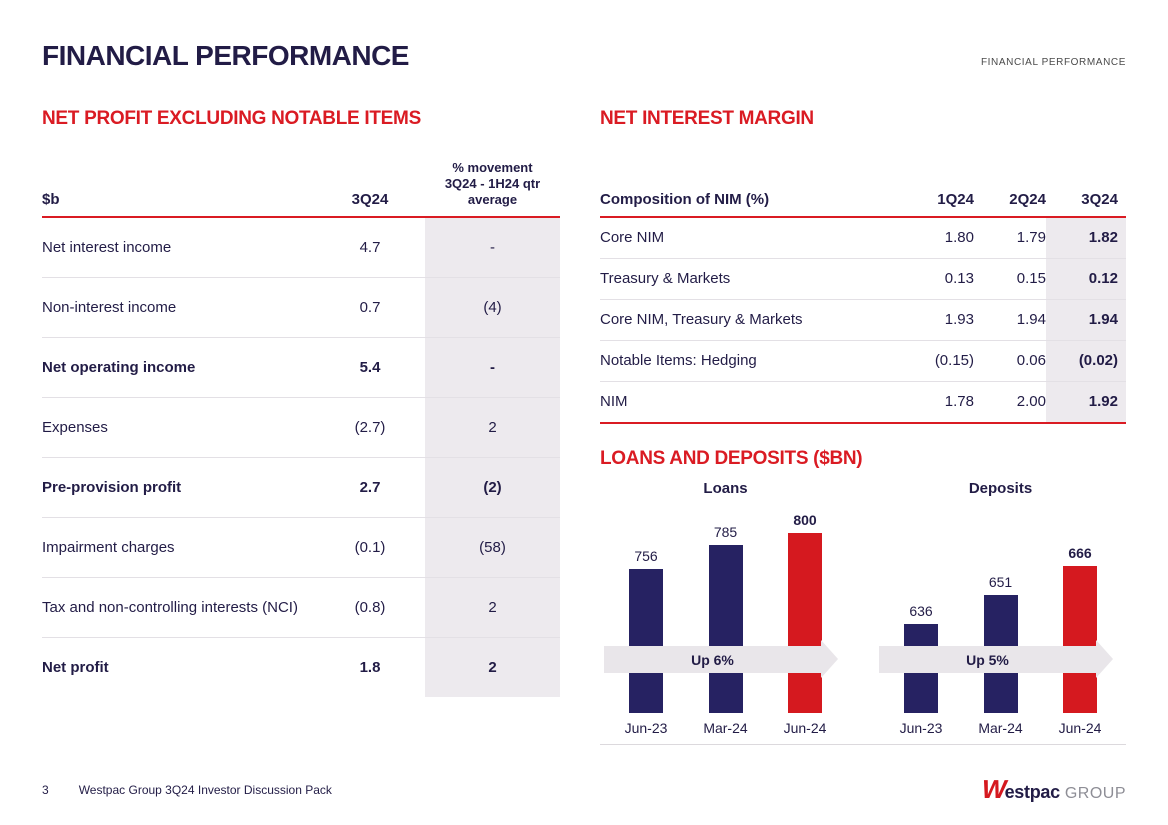 This screenshot has width=1168, height=825. What do you see at coordinates (921, 611) in the screenshot?
I see `bar-value-label: 636` at bounding box center [921, 611].